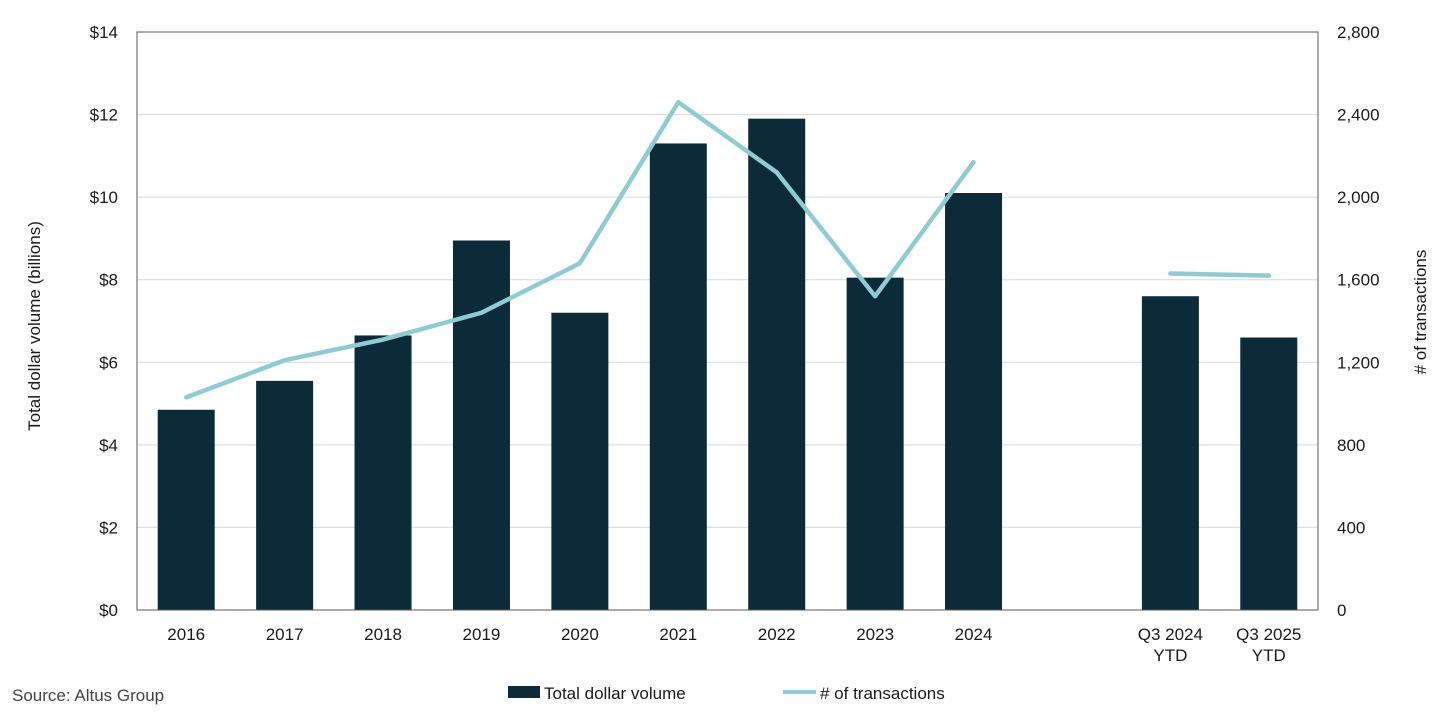 The image size is (1450, 720). What do you see at coordinates (615, 693) in the screenshot?
I see `legend-label-bar: Total dollar volume` at bounding box center [615, 693].